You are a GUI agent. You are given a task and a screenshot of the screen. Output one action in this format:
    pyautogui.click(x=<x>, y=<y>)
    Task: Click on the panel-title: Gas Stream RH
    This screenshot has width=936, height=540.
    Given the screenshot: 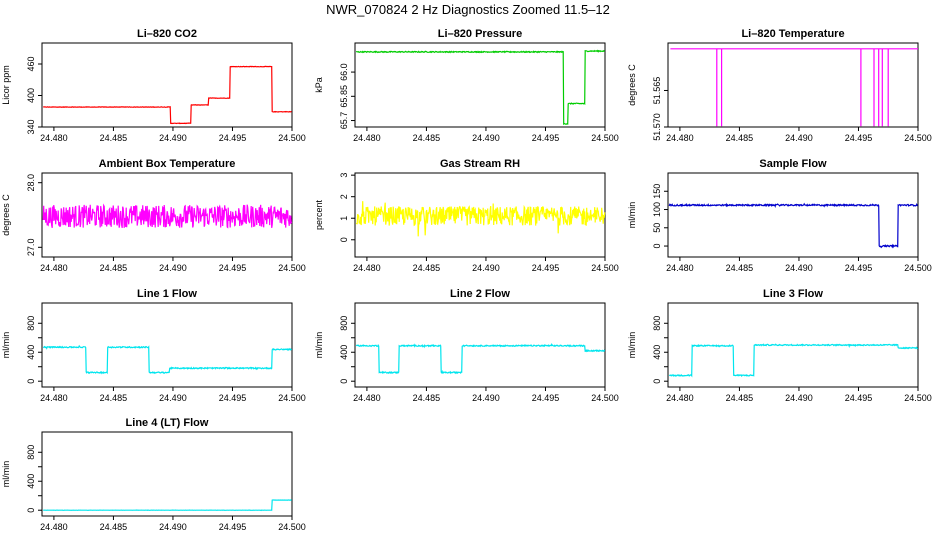 What is the action you would take?
    pyautogui.click(x=480, y=164)
    